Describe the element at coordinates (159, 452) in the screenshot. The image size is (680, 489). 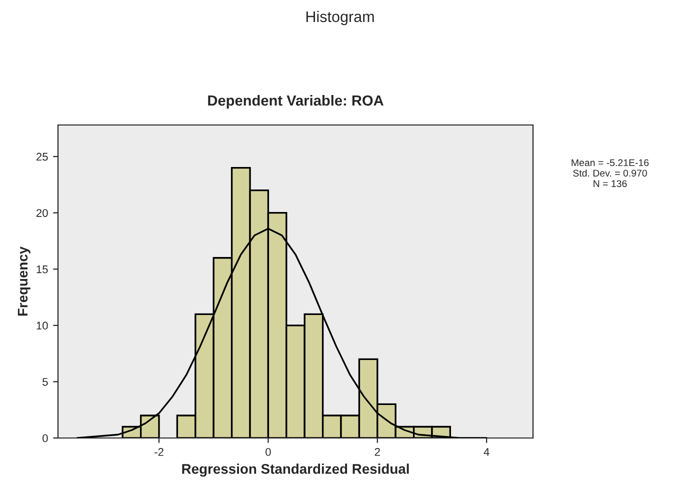
I see `x-tick-label: -2` at that location.